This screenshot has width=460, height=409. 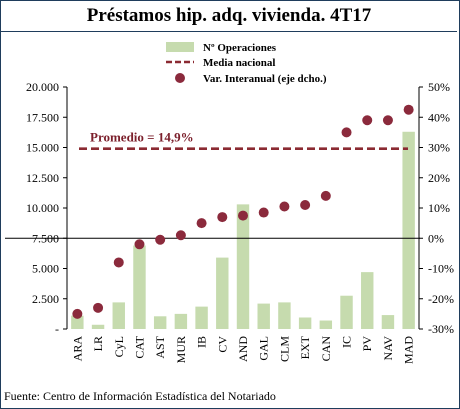 I want to click on right-tick-label: 40%, so click(x=439, y=117).